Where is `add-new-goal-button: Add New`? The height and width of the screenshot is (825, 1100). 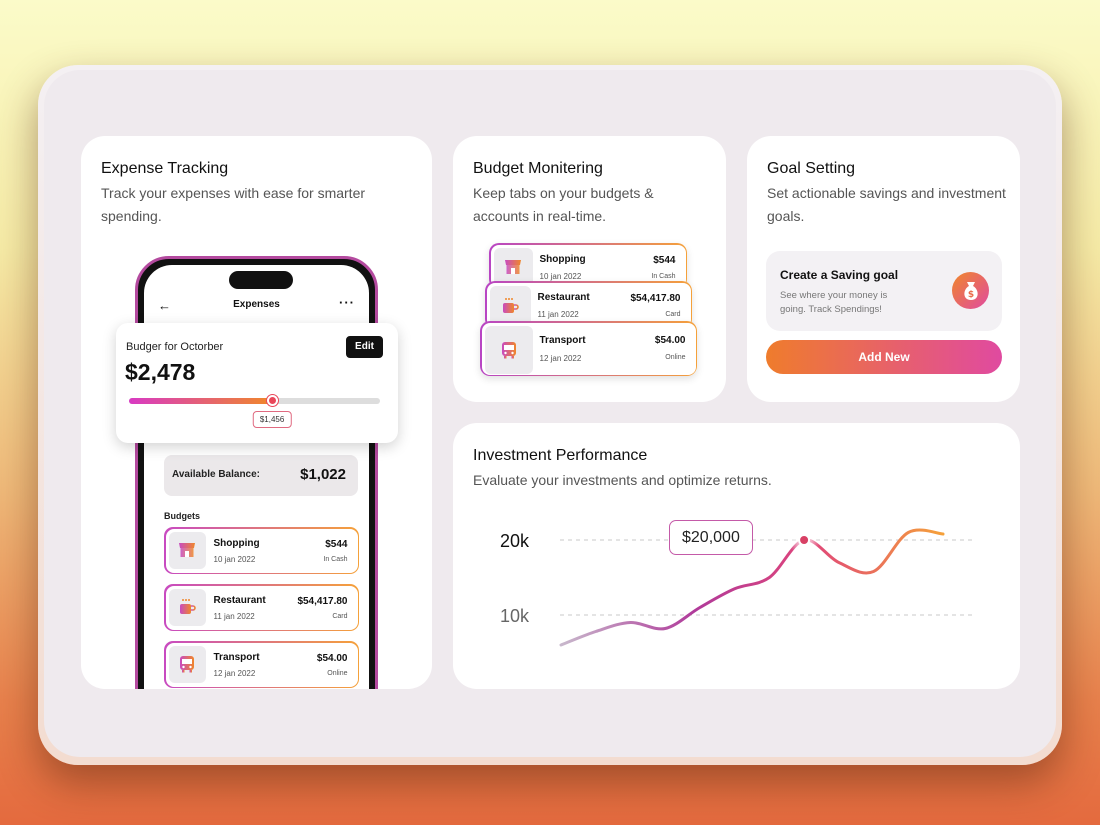
add-new-goal-button: Add New is located at coordinates (884, 357).